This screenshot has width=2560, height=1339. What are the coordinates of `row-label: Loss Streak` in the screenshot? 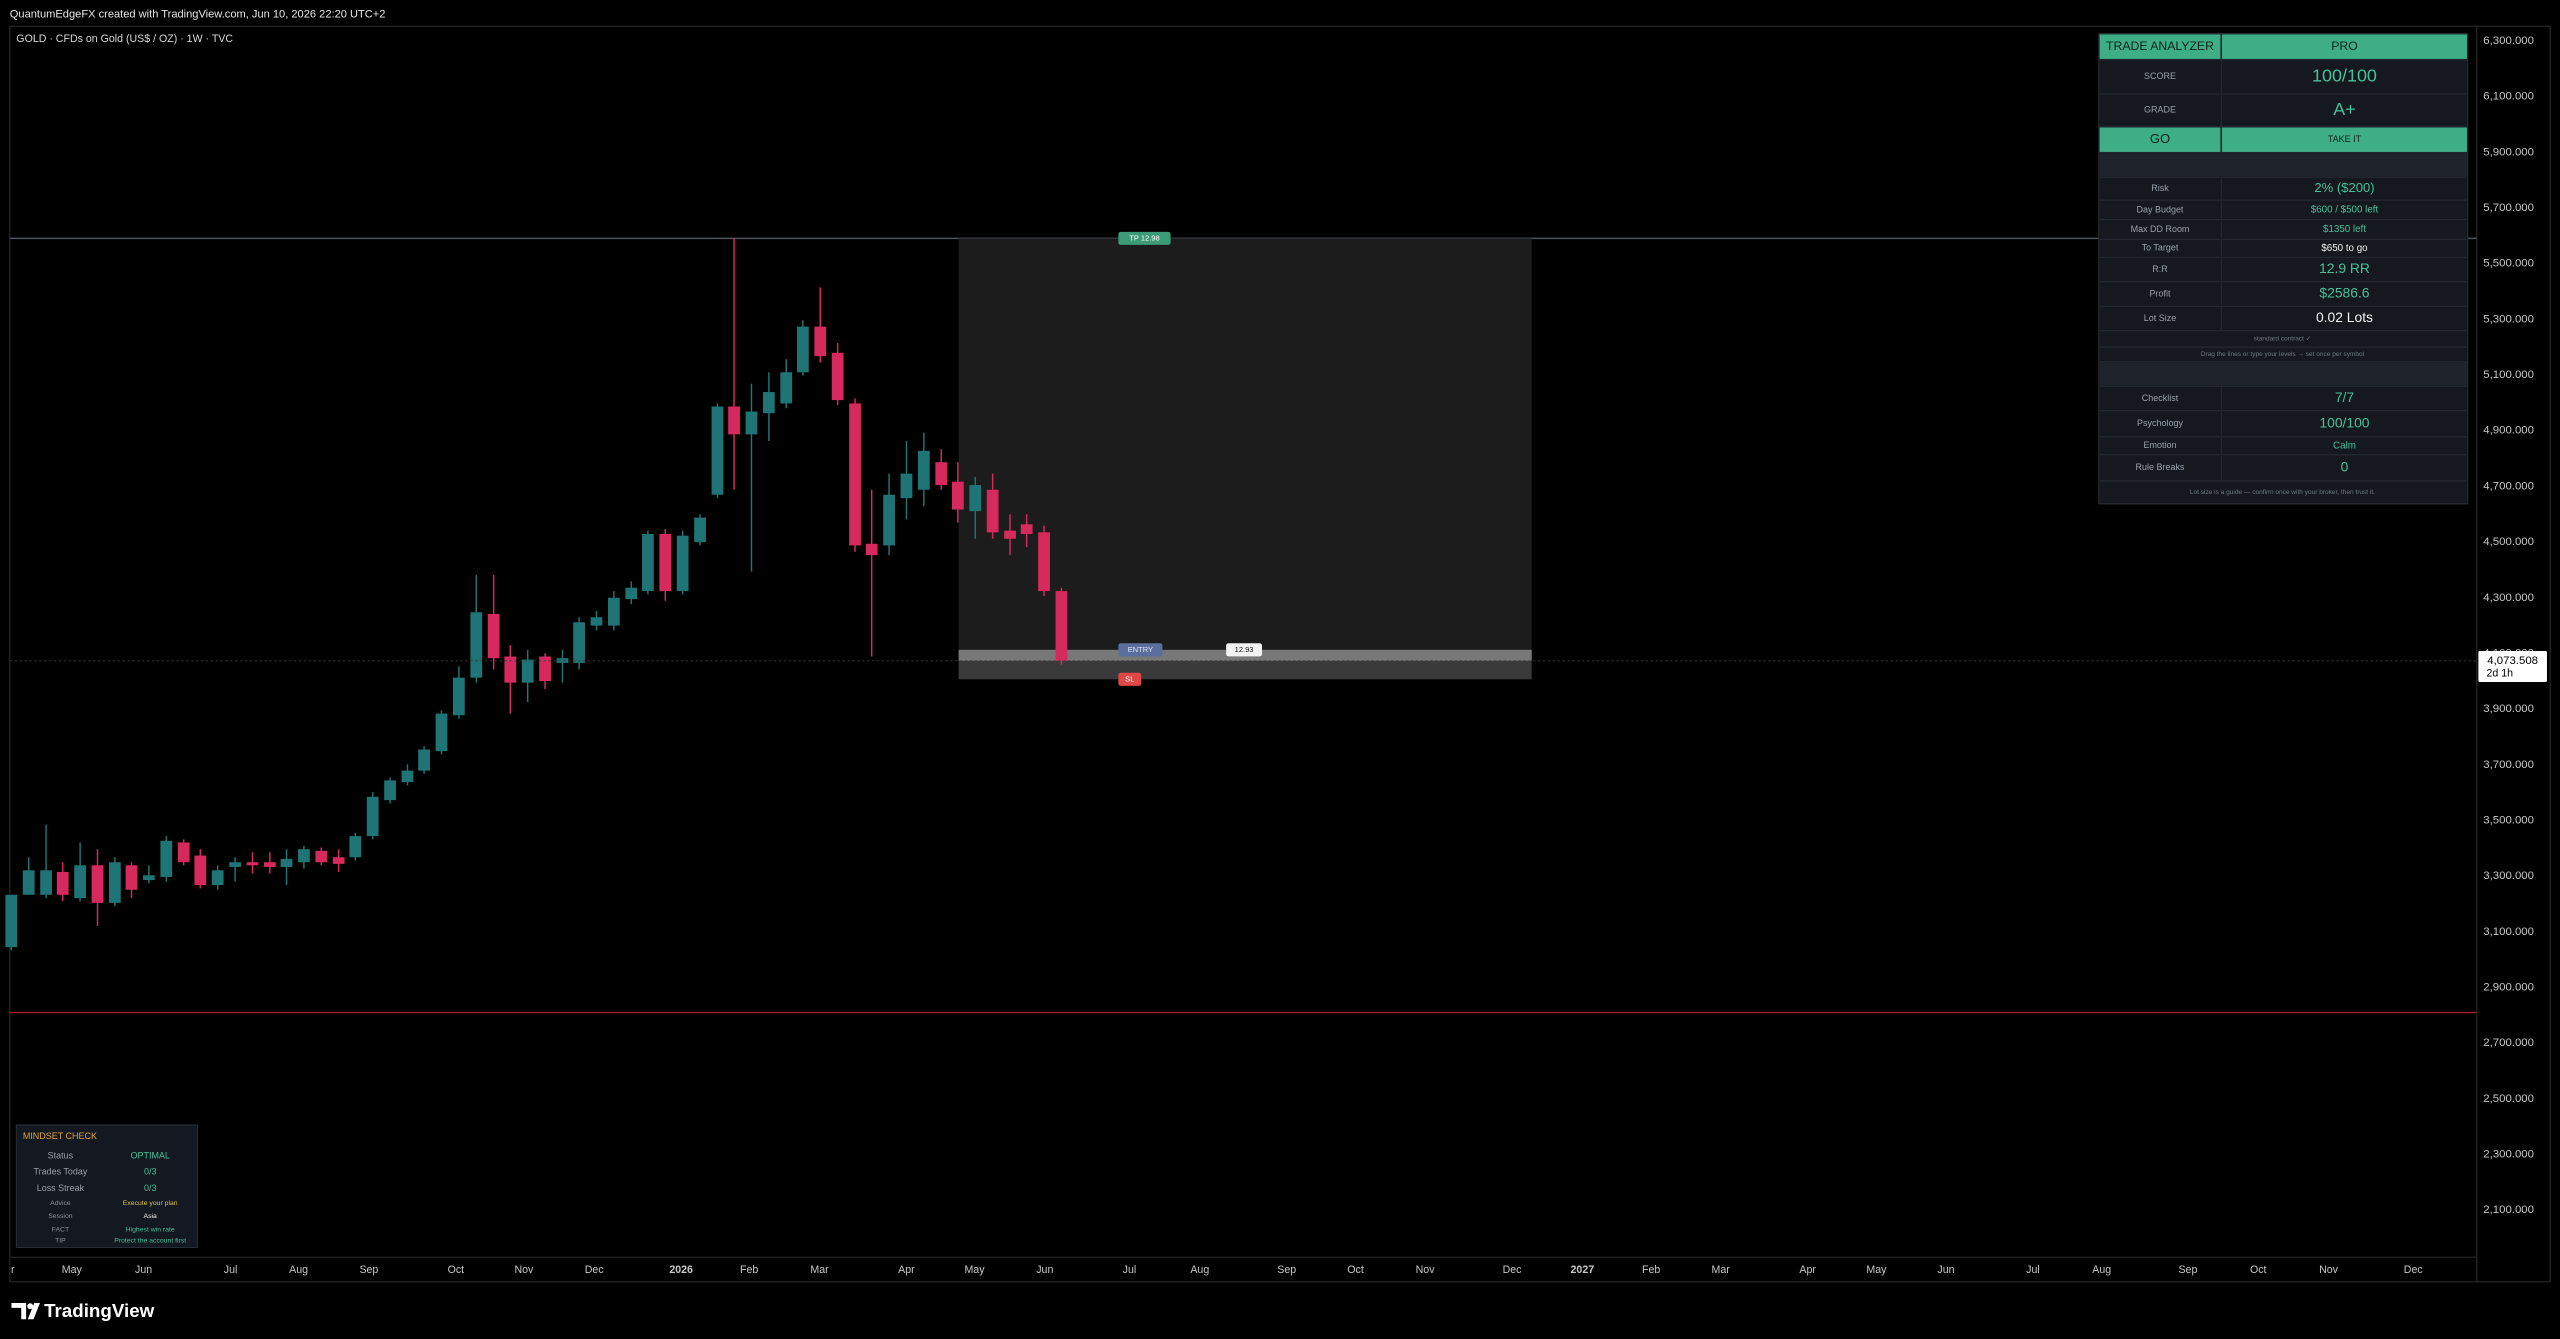 It's located at (61, 1188).